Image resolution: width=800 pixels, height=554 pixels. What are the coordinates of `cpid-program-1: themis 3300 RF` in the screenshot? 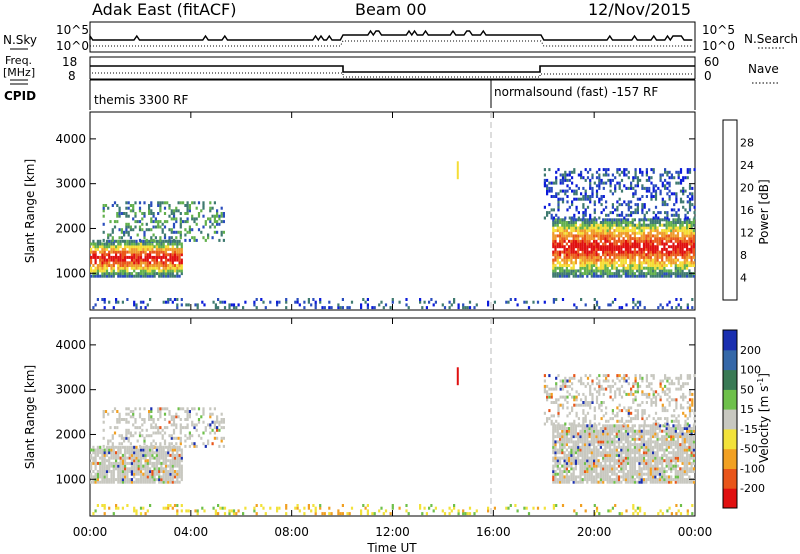 It's located at (141, 100).